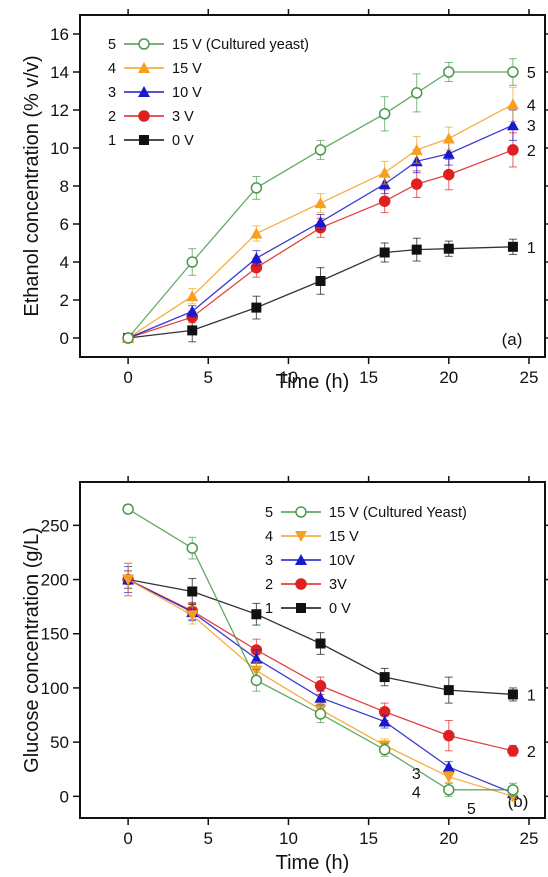  Describe the element at coordinates (366, 561) in the screenshot. I see `legend: 5 15 V (Cultured Yeast) 4 15 V 3 10V 2 3V 1 0 V` at that location.